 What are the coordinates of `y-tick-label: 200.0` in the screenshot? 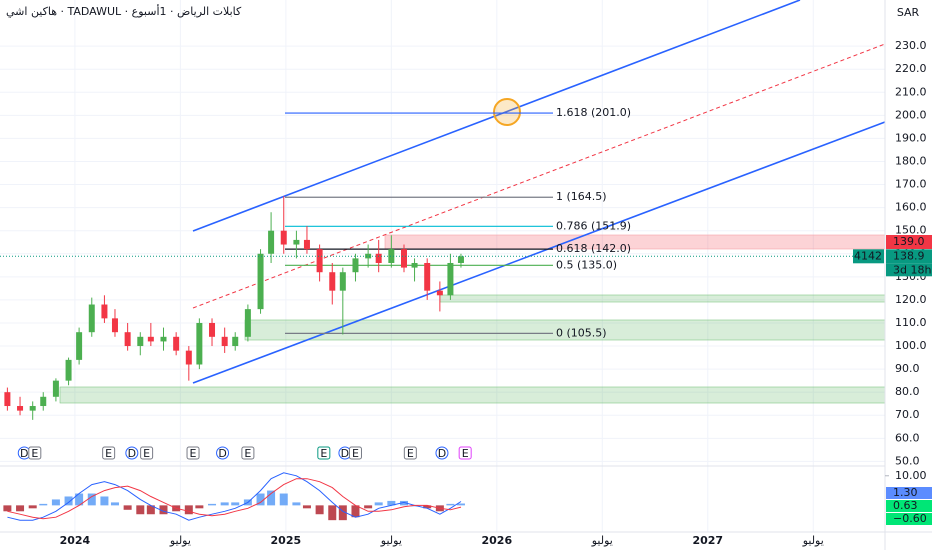 It's located at (911, 114).